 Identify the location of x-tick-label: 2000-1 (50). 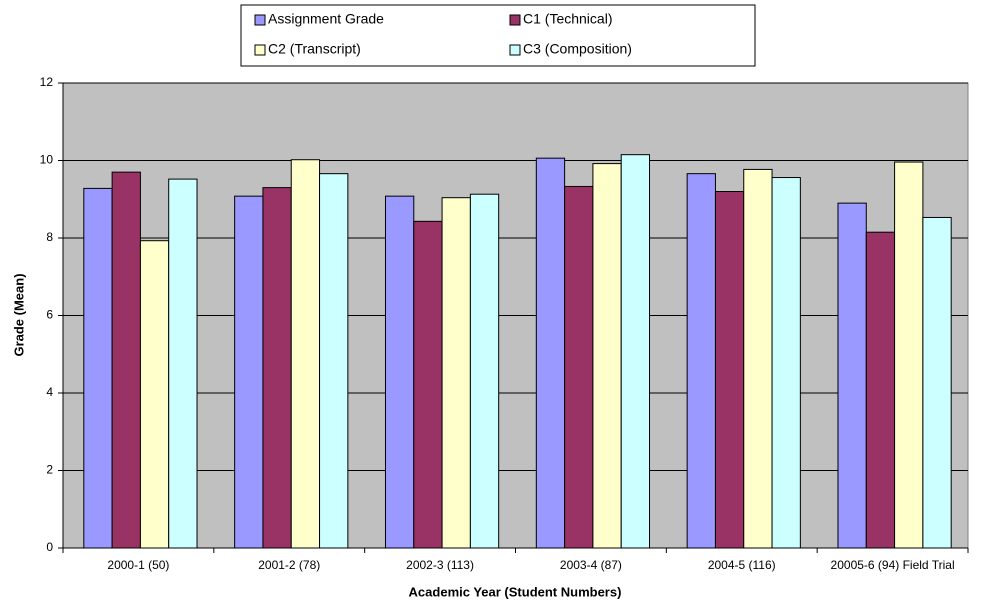
(138, 565).